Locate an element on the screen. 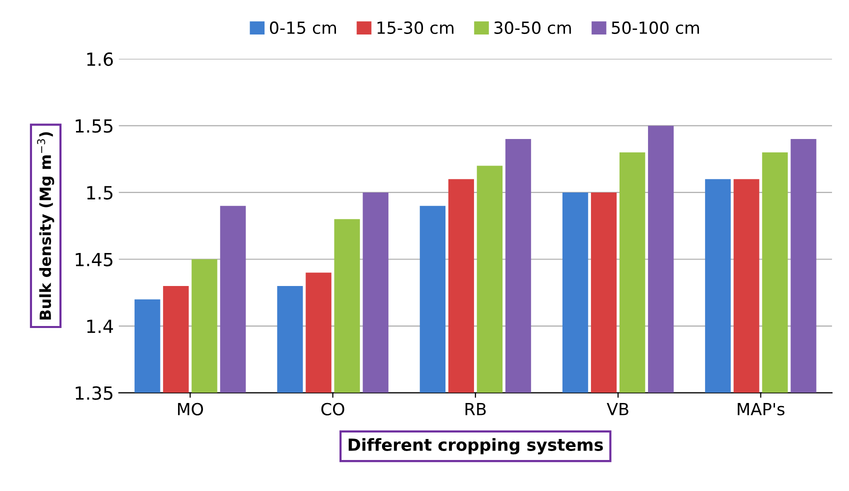 The width and height of the screenshot is (849, 491). x-tick-label: MAP's is located at coordinates (761, 409).